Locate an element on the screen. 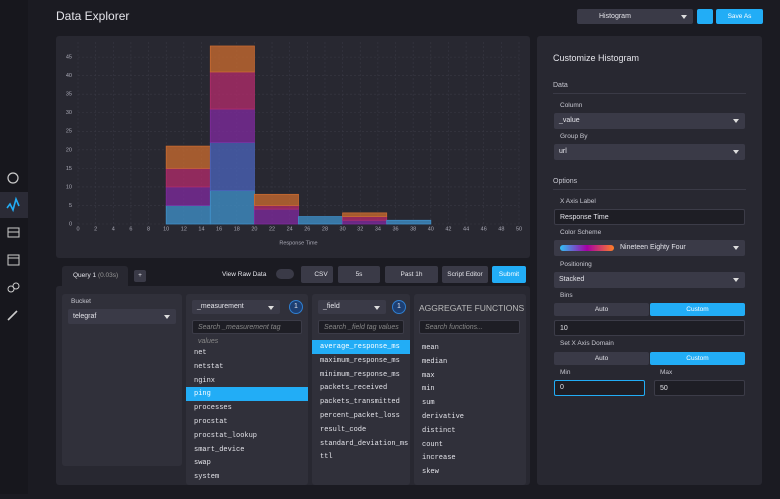 The width and height of the screenshot is (780, 499). x-tick-label: 22 is located at coordinates (272, 229).